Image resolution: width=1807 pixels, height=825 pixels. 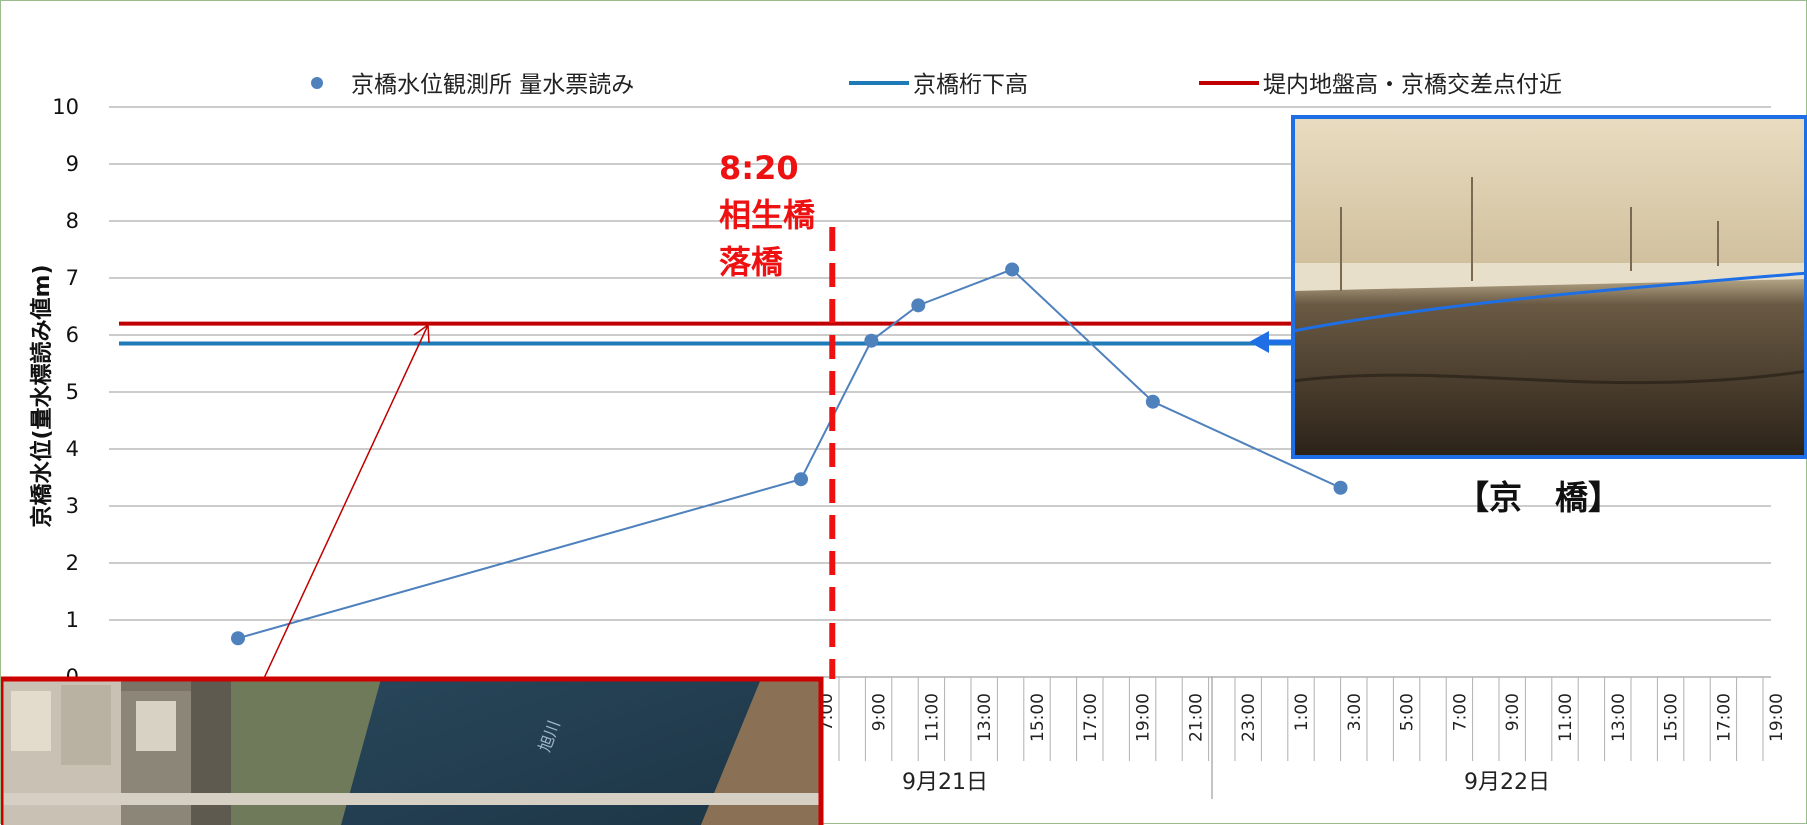 I want to click on legend: 京橋水位観測所 量水票読み 京橋桁下高 堤内地盤高・京橋交差点付近, so click(x=936, y=85).